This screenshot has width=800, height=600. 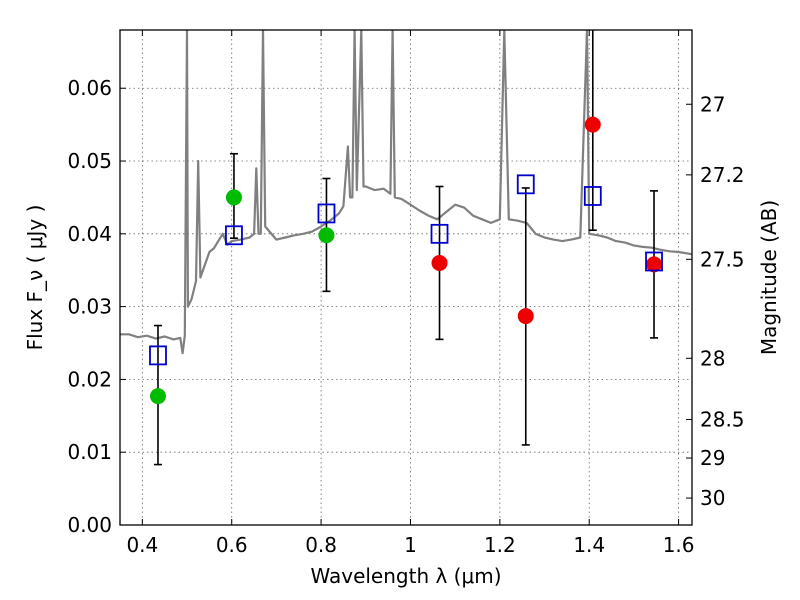 What do you see at coordinates (712, 104) in the screenshot?
I see `y2-tick-label: 27` at bounding box center [712, 104].